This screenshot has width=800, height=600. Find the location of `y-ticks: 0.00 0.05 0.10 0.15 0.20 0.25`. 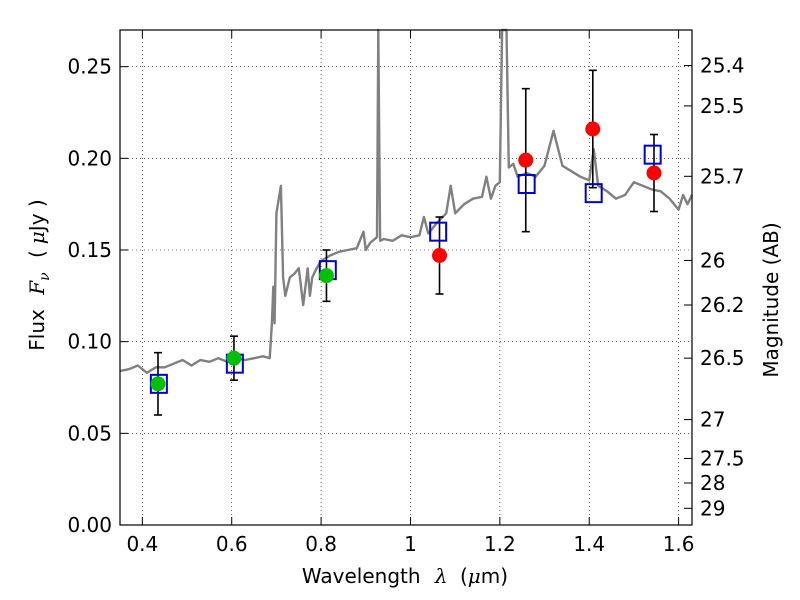

y-ticks: 0.00 0.05 0.10 0.15 0.20 0.25 is located at coordinates (97, 296).